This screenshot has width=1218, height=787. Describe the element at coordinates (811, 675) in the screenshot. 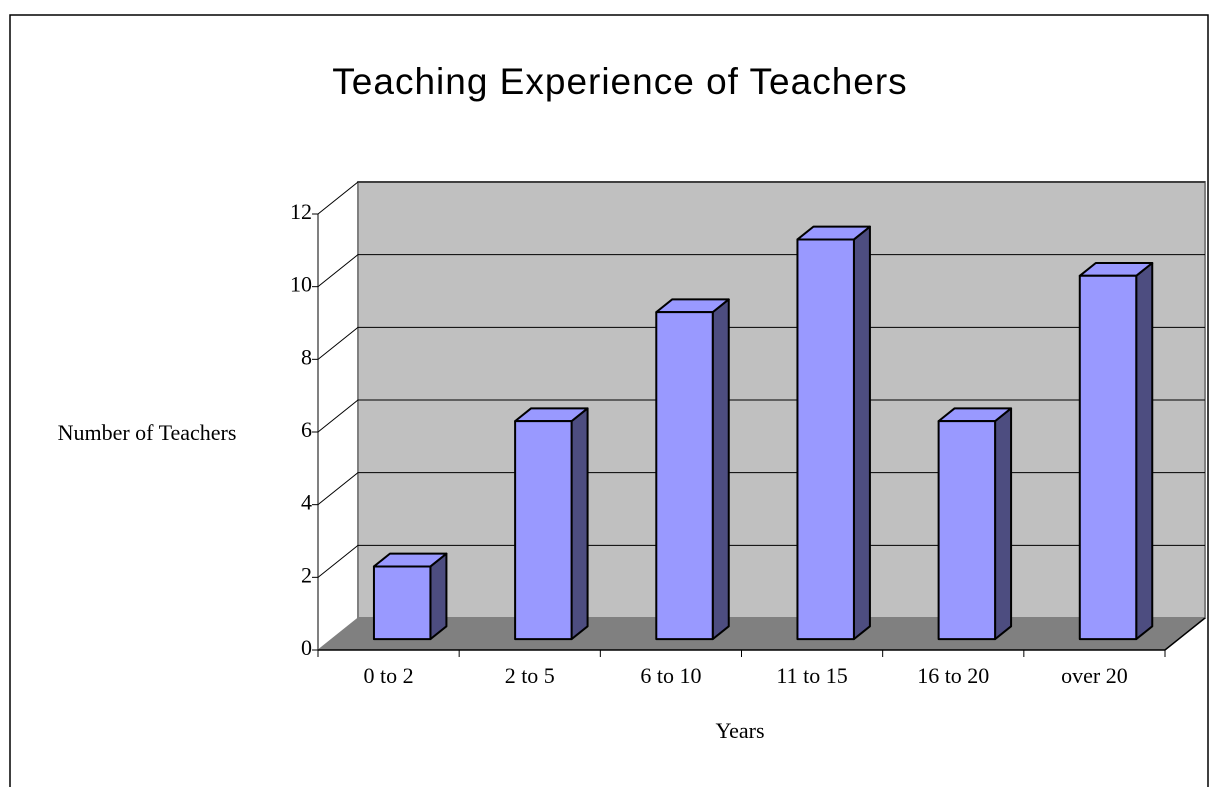

I see `x-tick-label: 11 to 15` at that location.